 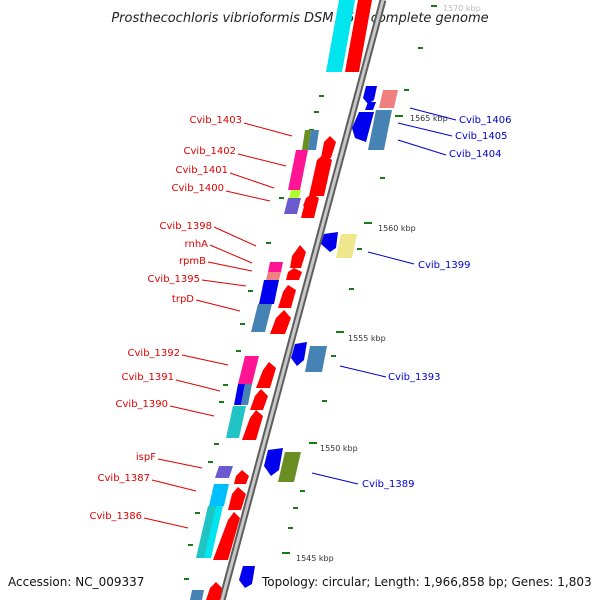 What do you see at coordinates (309, 212) in the screenshot?
I see `gene-red-1400b` at bounding box center [309, 212].